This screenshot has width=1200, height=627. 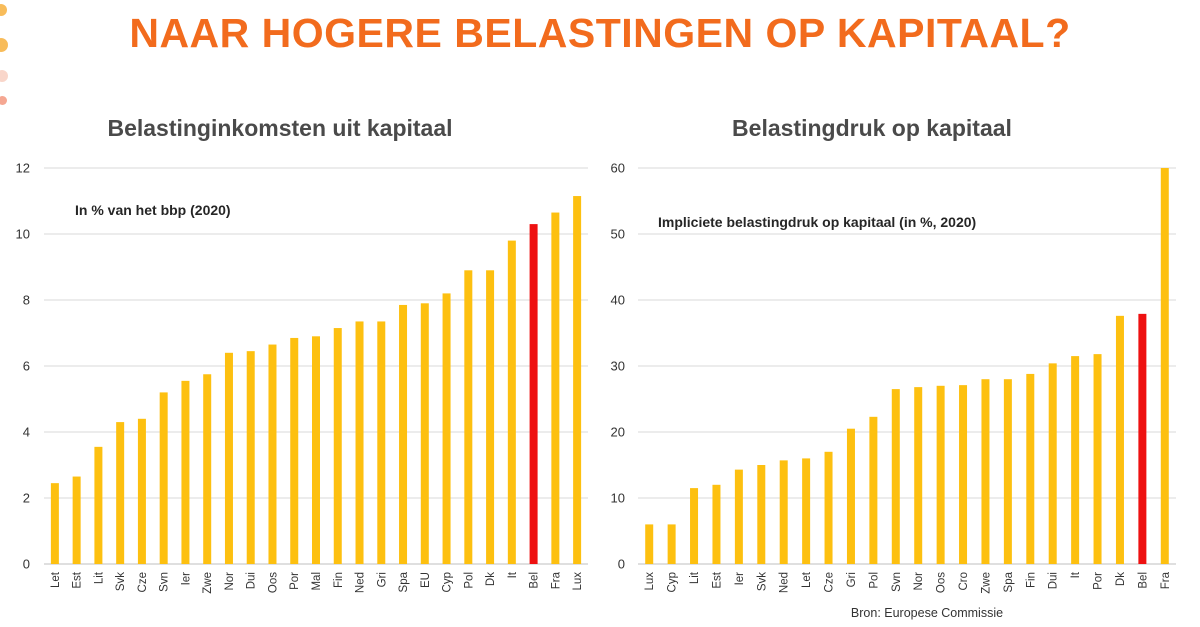 I want to click on y-tick-label: 60, so click(x=618, y=168).